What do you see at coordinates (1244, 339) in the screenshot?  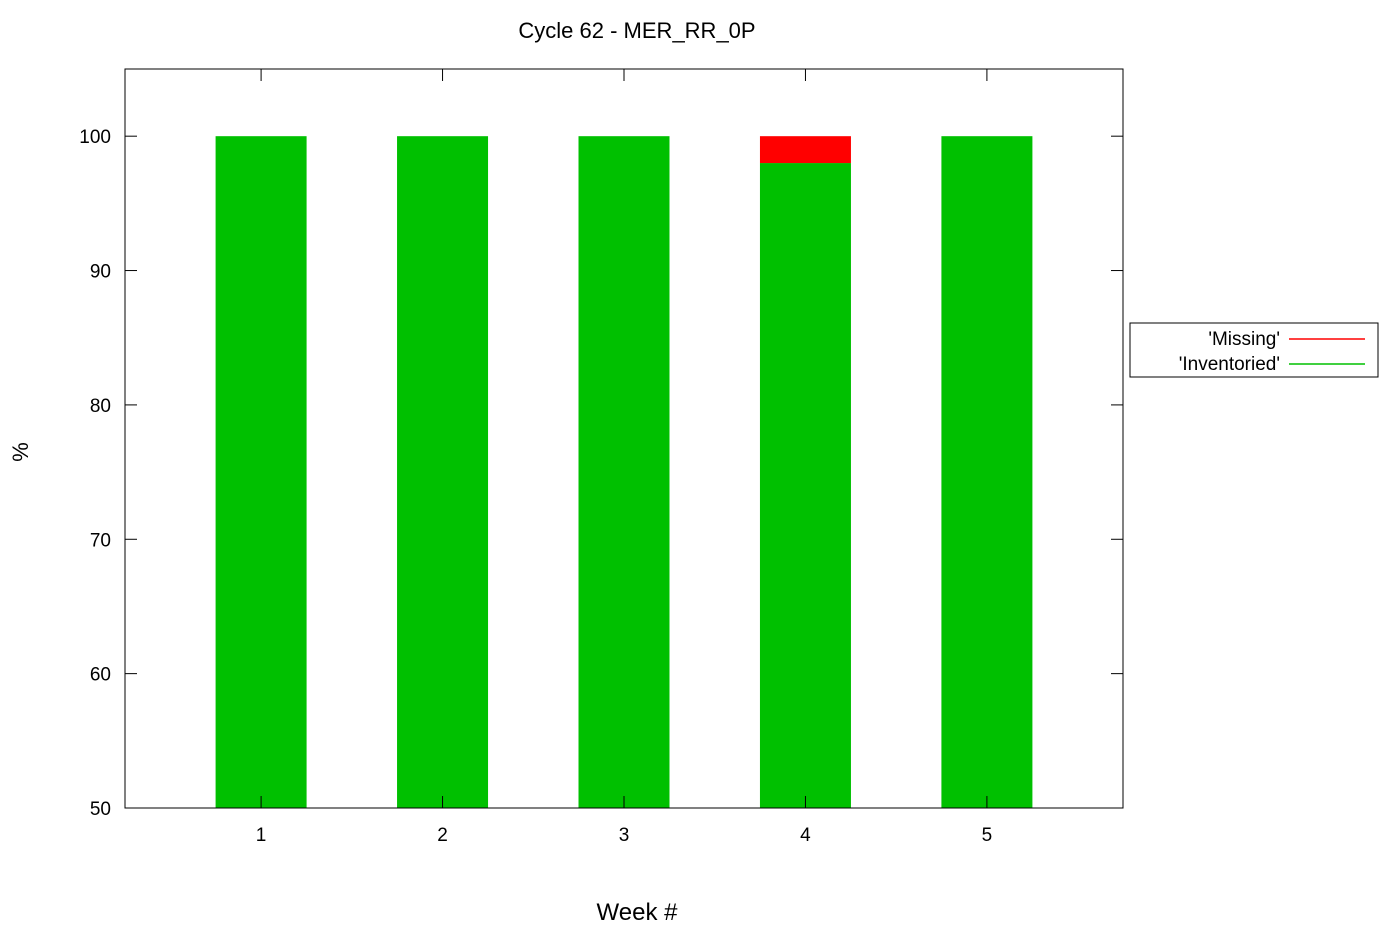 I see `legend-label: 'Missing'` at bounding box center [1244, 339].